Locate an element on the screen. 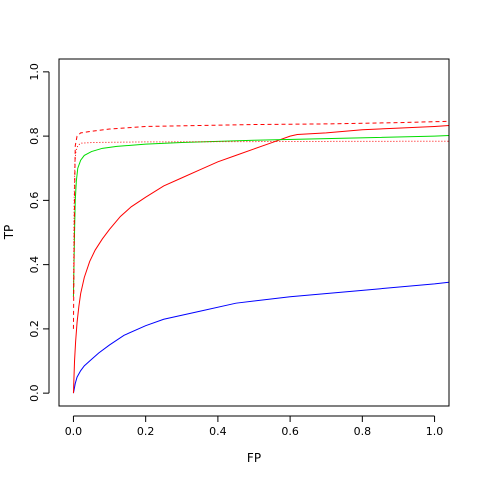 The image size is (480, 480). x-tick-label: 1.0 is located at coordinates (435, 431).